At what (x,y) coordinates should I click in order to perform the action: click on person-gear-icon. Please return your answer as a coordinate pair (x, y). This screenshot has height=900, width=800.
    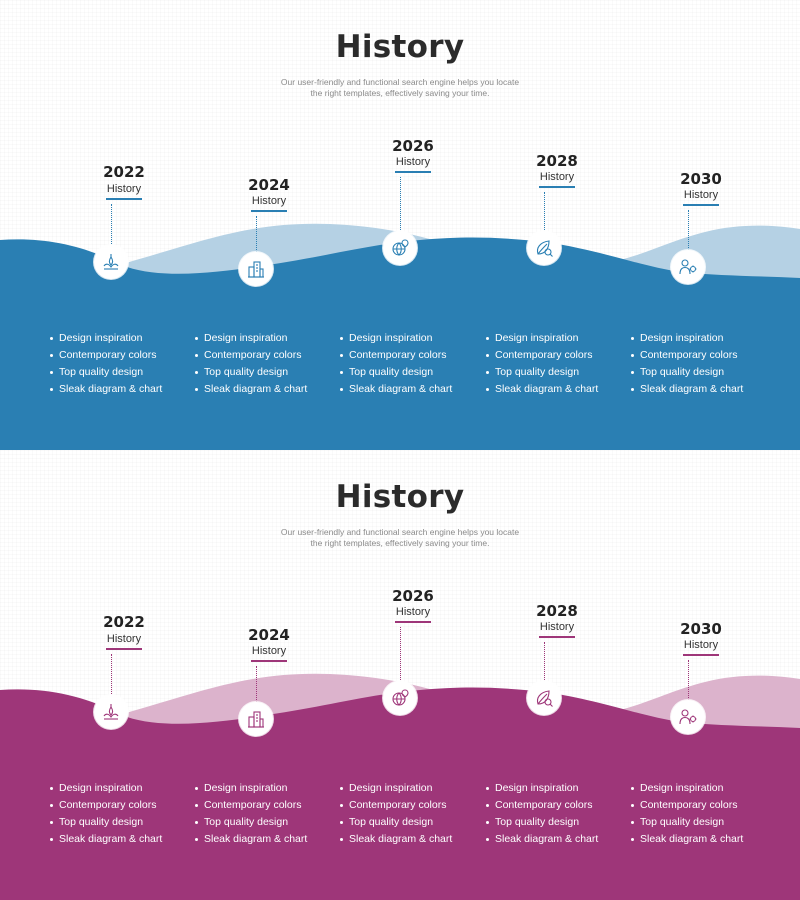
    Looking at the image, I should click on (688, 717).